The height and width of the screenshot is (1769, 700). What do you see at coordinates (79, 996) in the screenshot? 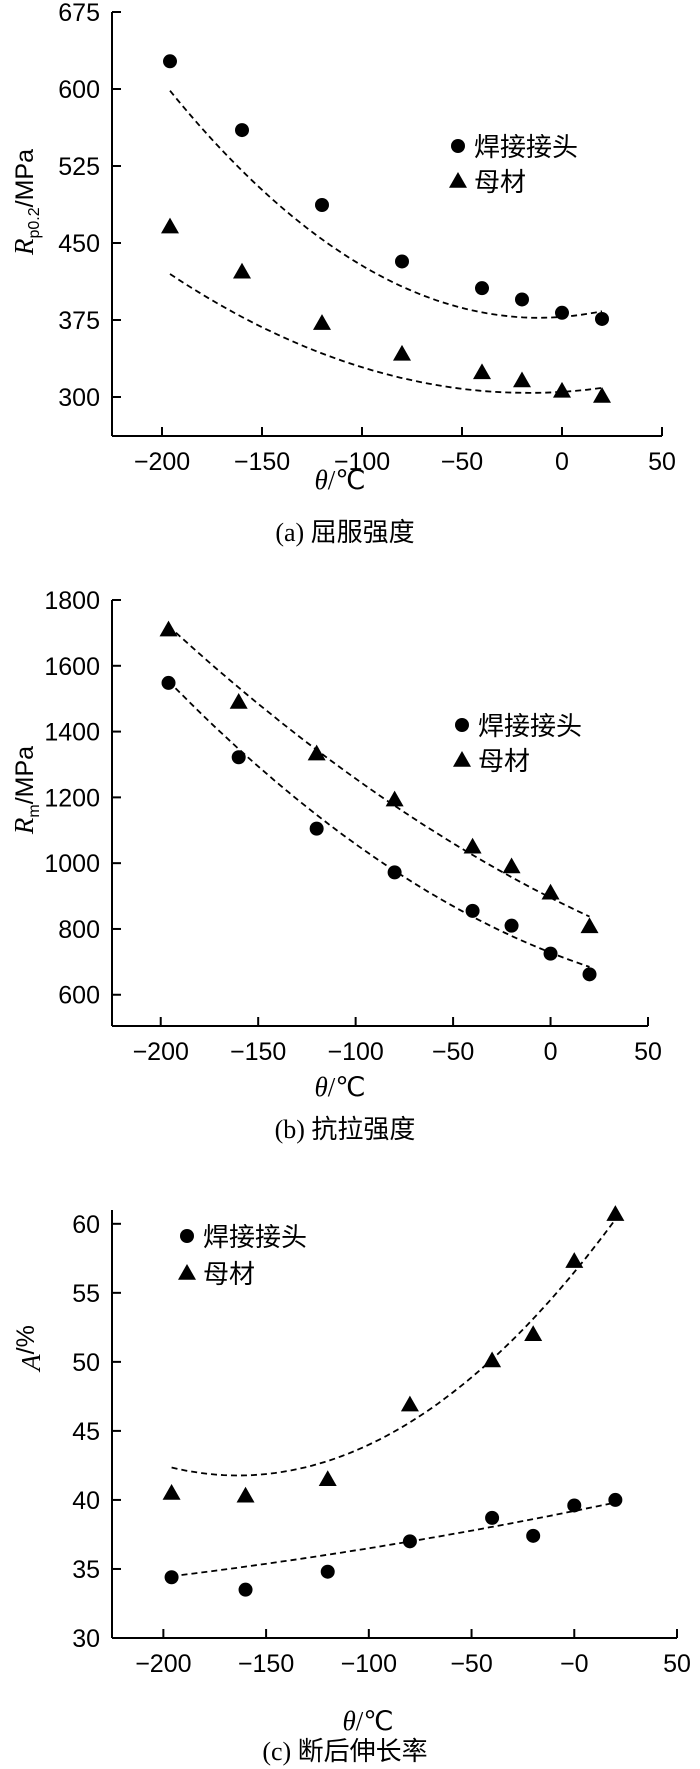
I see `y-tick-label: 600` at bounding box center [79, 996].